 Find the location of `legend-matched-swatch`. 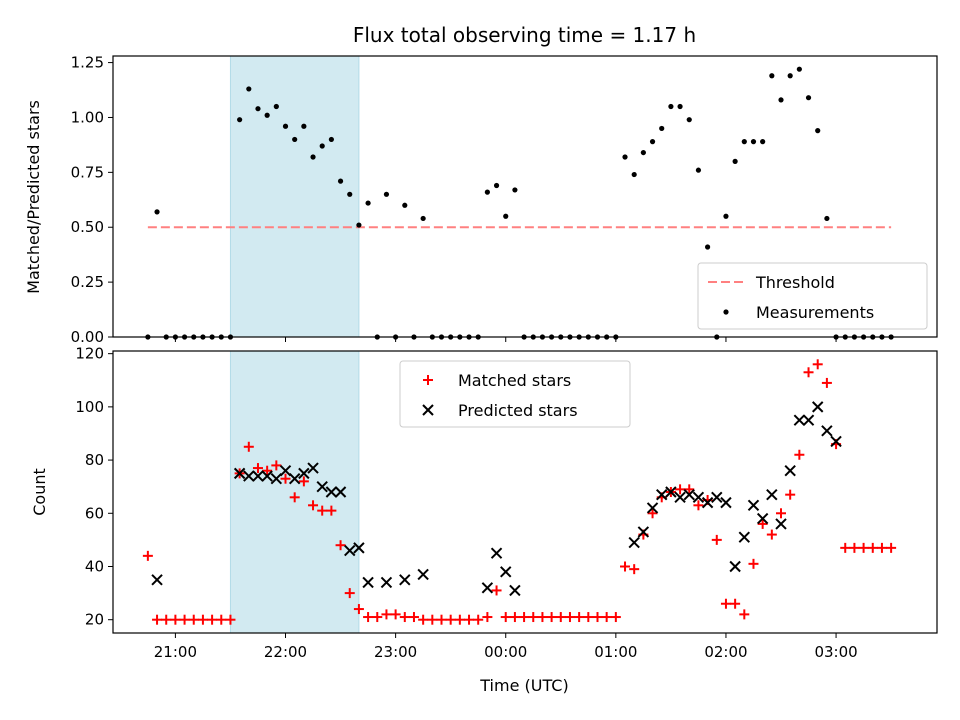

legend-matched-swatch is located at coordinates (428, 380).